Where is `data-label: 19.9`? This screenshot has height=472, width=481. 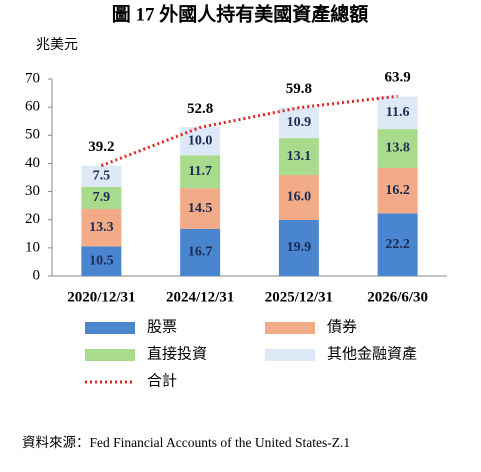 data-label: 19.9 is located at coordinates (299, 247).